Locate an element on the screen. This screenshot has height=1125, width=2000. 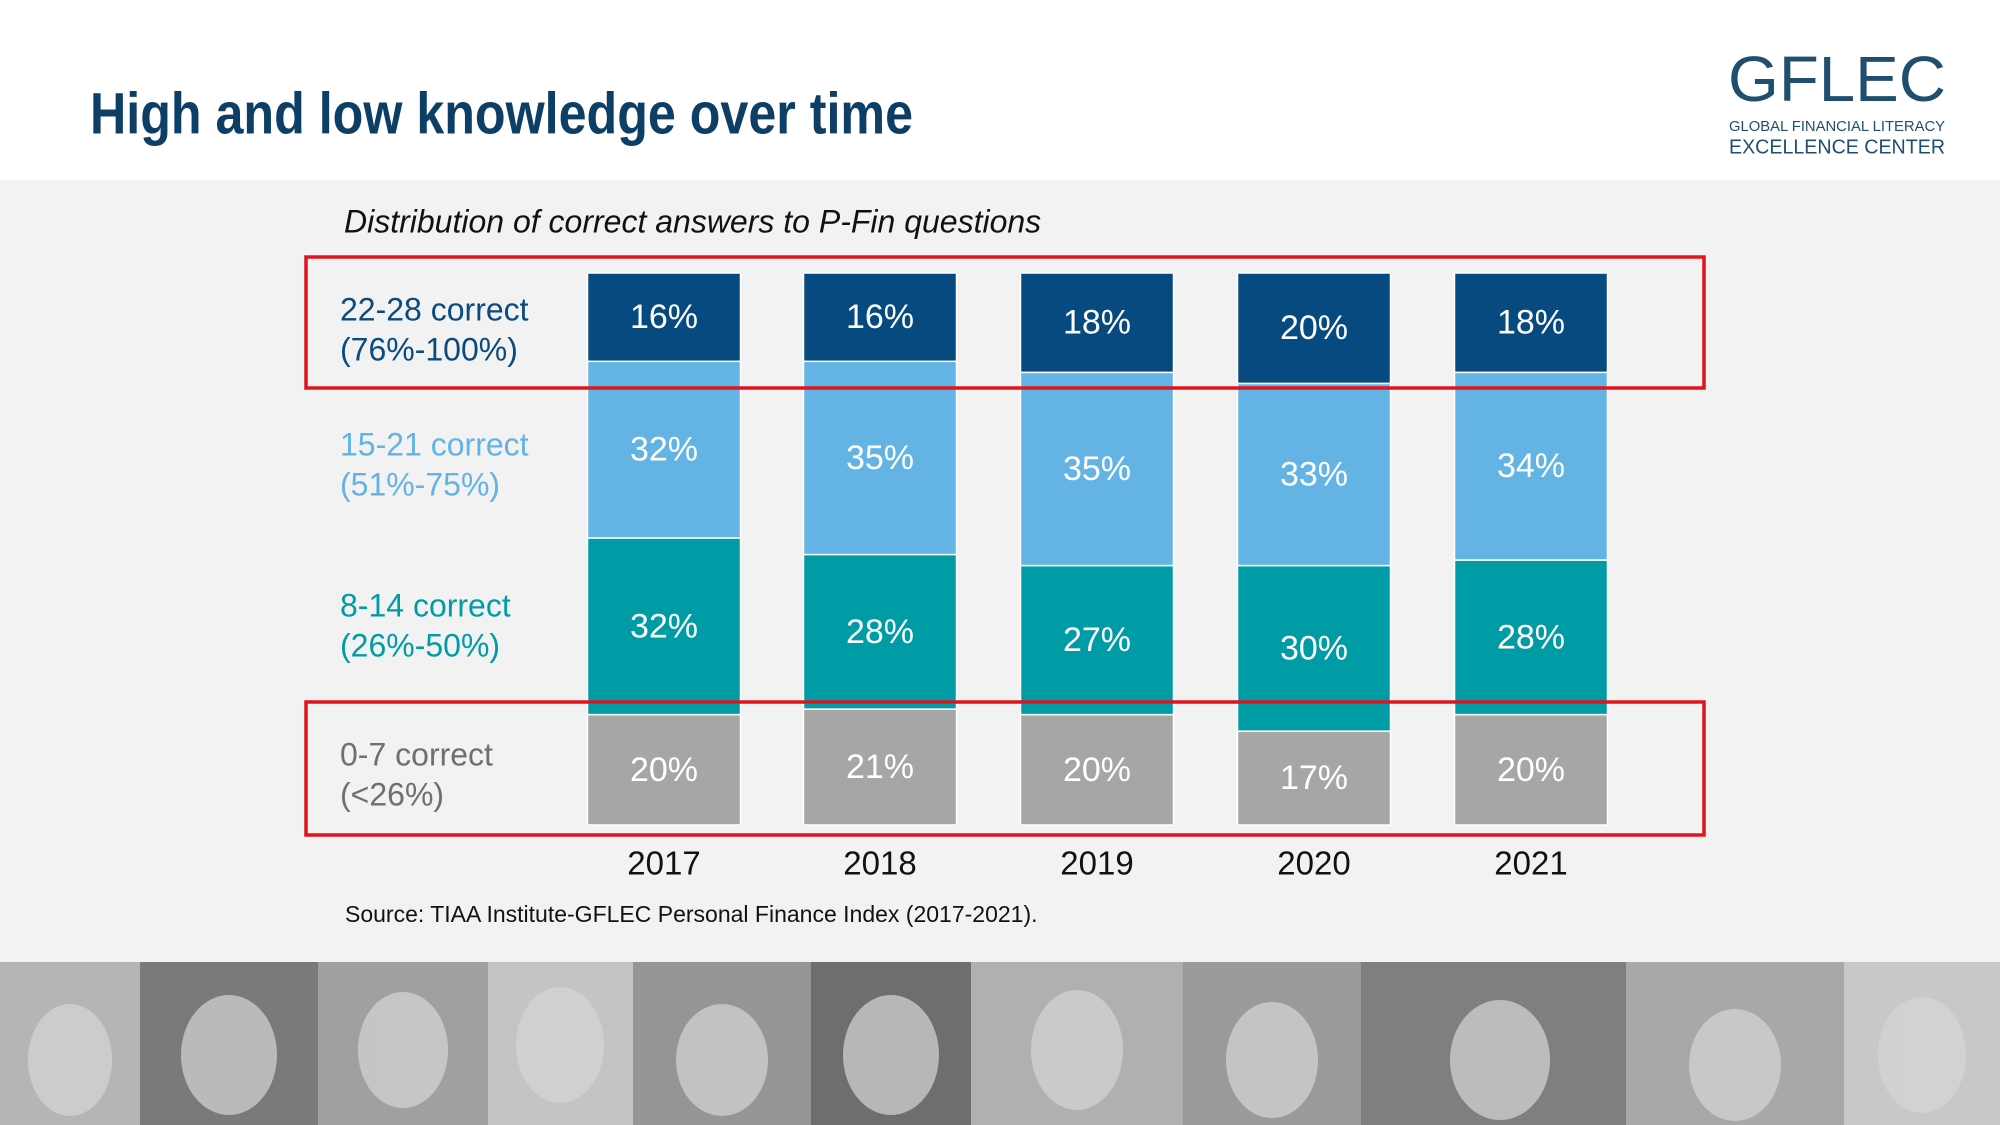
legend-label: 0-7 correct is located at coordinates (416, 754).